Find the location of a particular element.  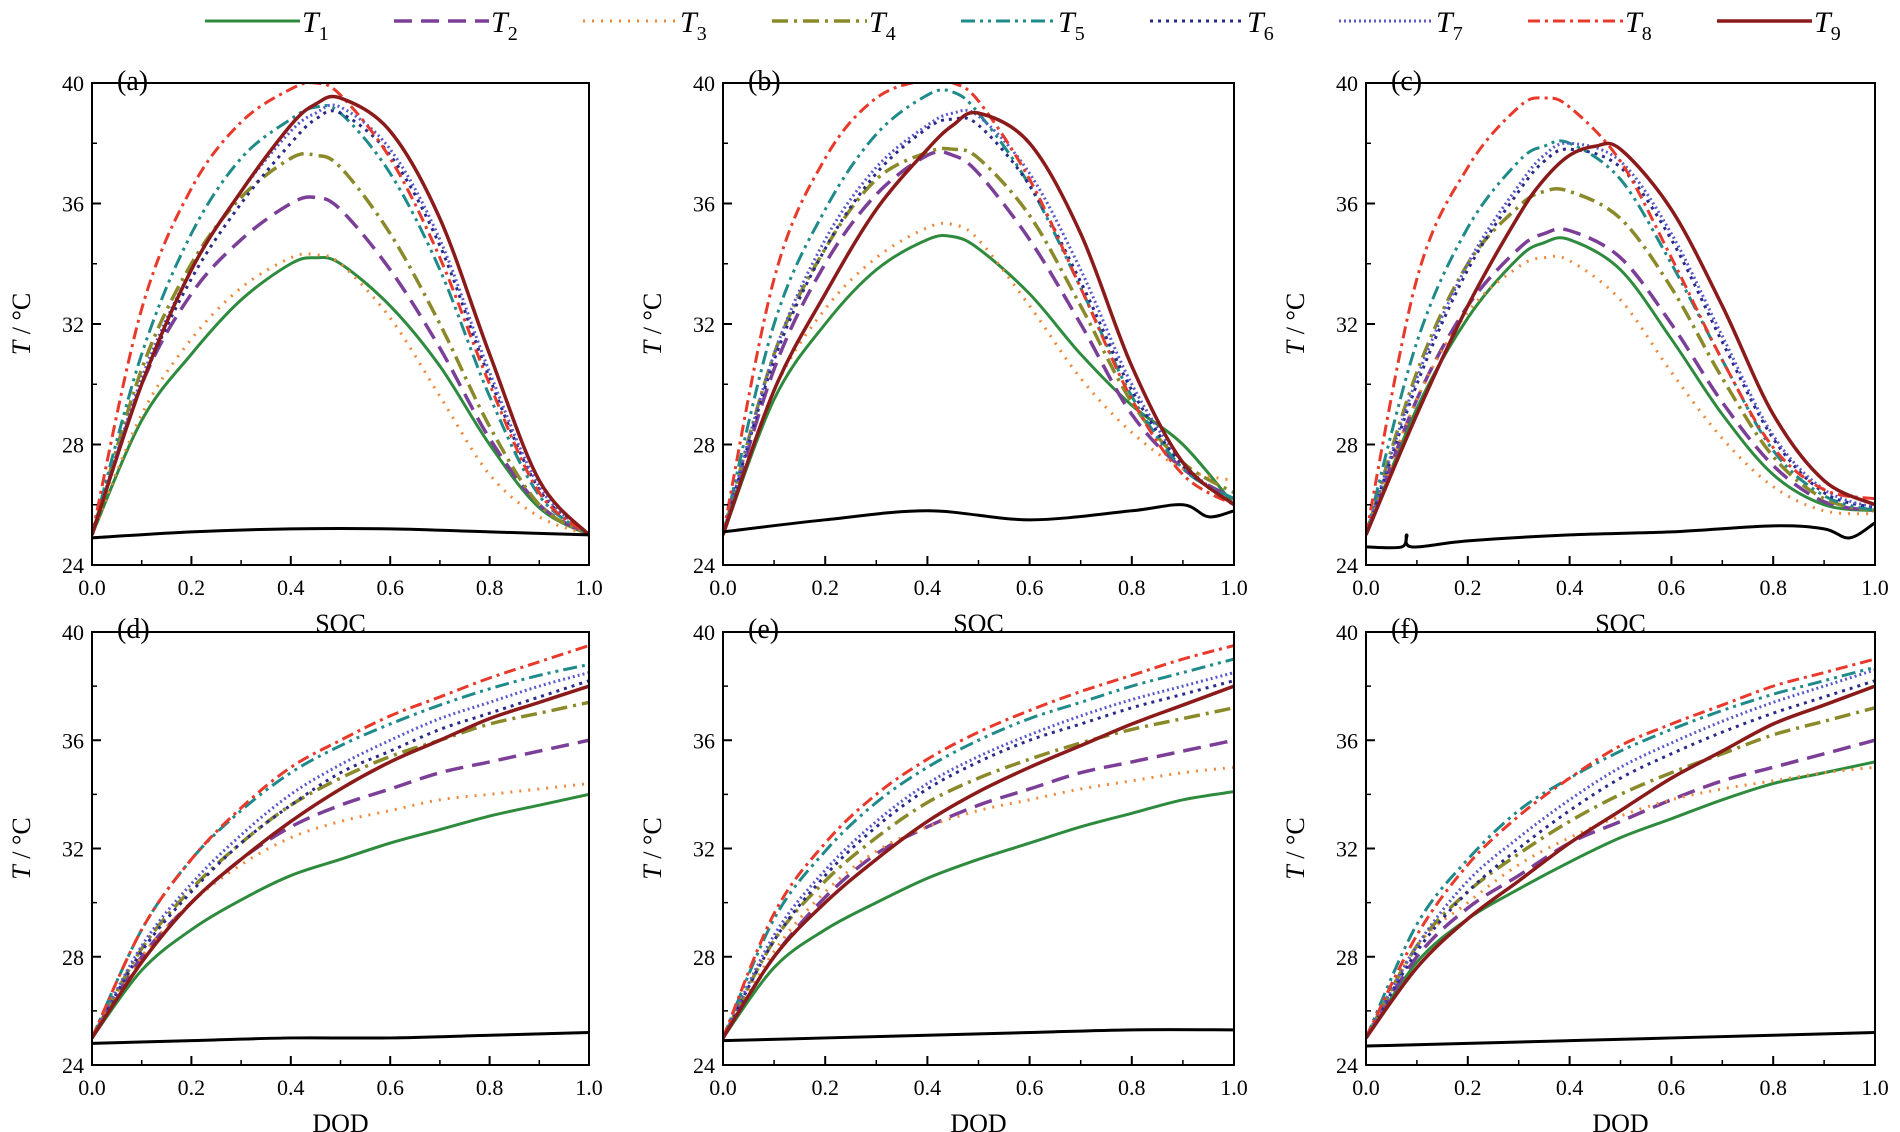

legend-label-t5: T5 is located at coordinates (1071, 25).